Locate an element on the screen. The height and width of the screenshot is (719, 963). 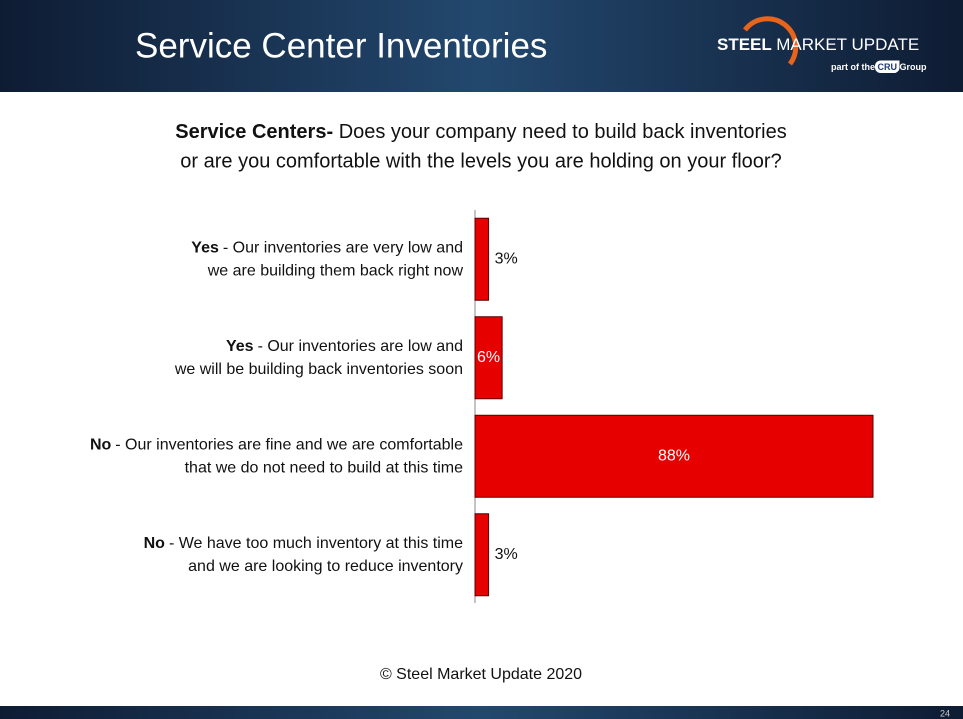
category-label: and we are looking to reduce inventory is located at coordinates (325, 566).